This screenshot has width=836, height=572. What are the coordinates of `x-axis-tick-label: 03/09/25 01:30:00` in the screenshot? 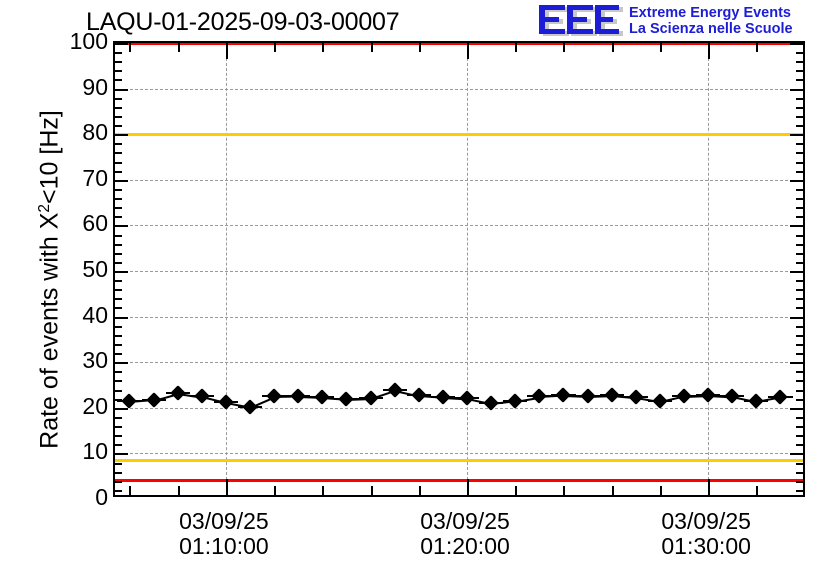 It's located at (706, 534).